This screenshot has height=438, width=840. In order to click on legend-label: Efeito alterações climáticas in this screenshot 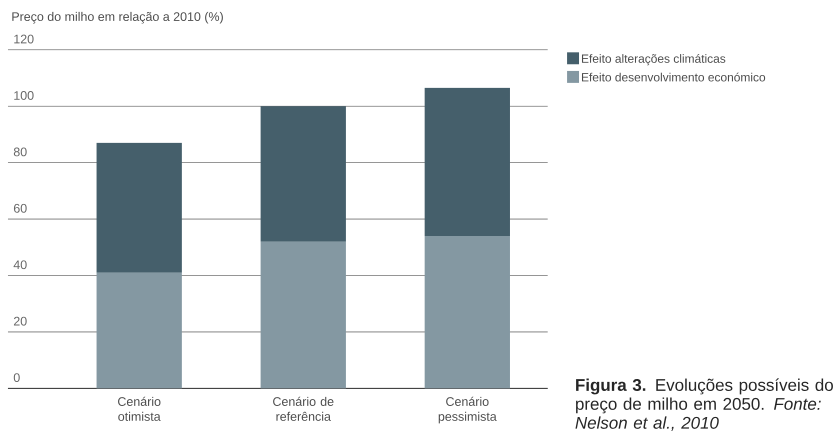, I will do `click(654, 60)`.